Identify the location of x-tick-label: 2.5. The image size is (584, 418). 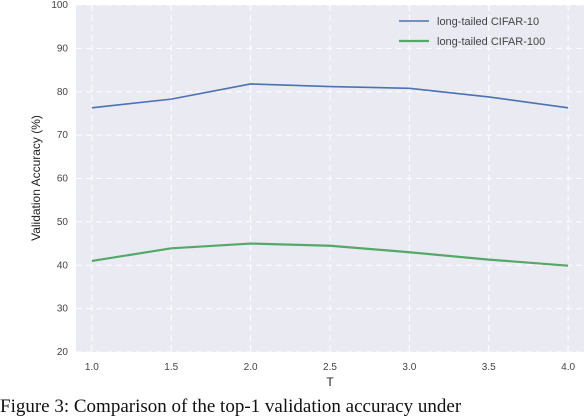
(330, 367).